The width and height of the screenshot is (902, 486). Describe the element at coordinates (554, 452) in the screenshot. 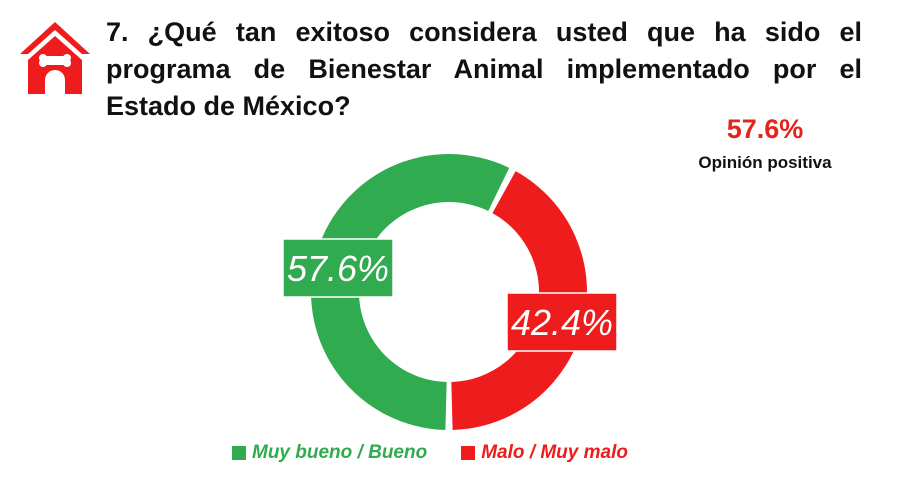

I see `legend-label-negative: Malo / Muy malo` at that location.